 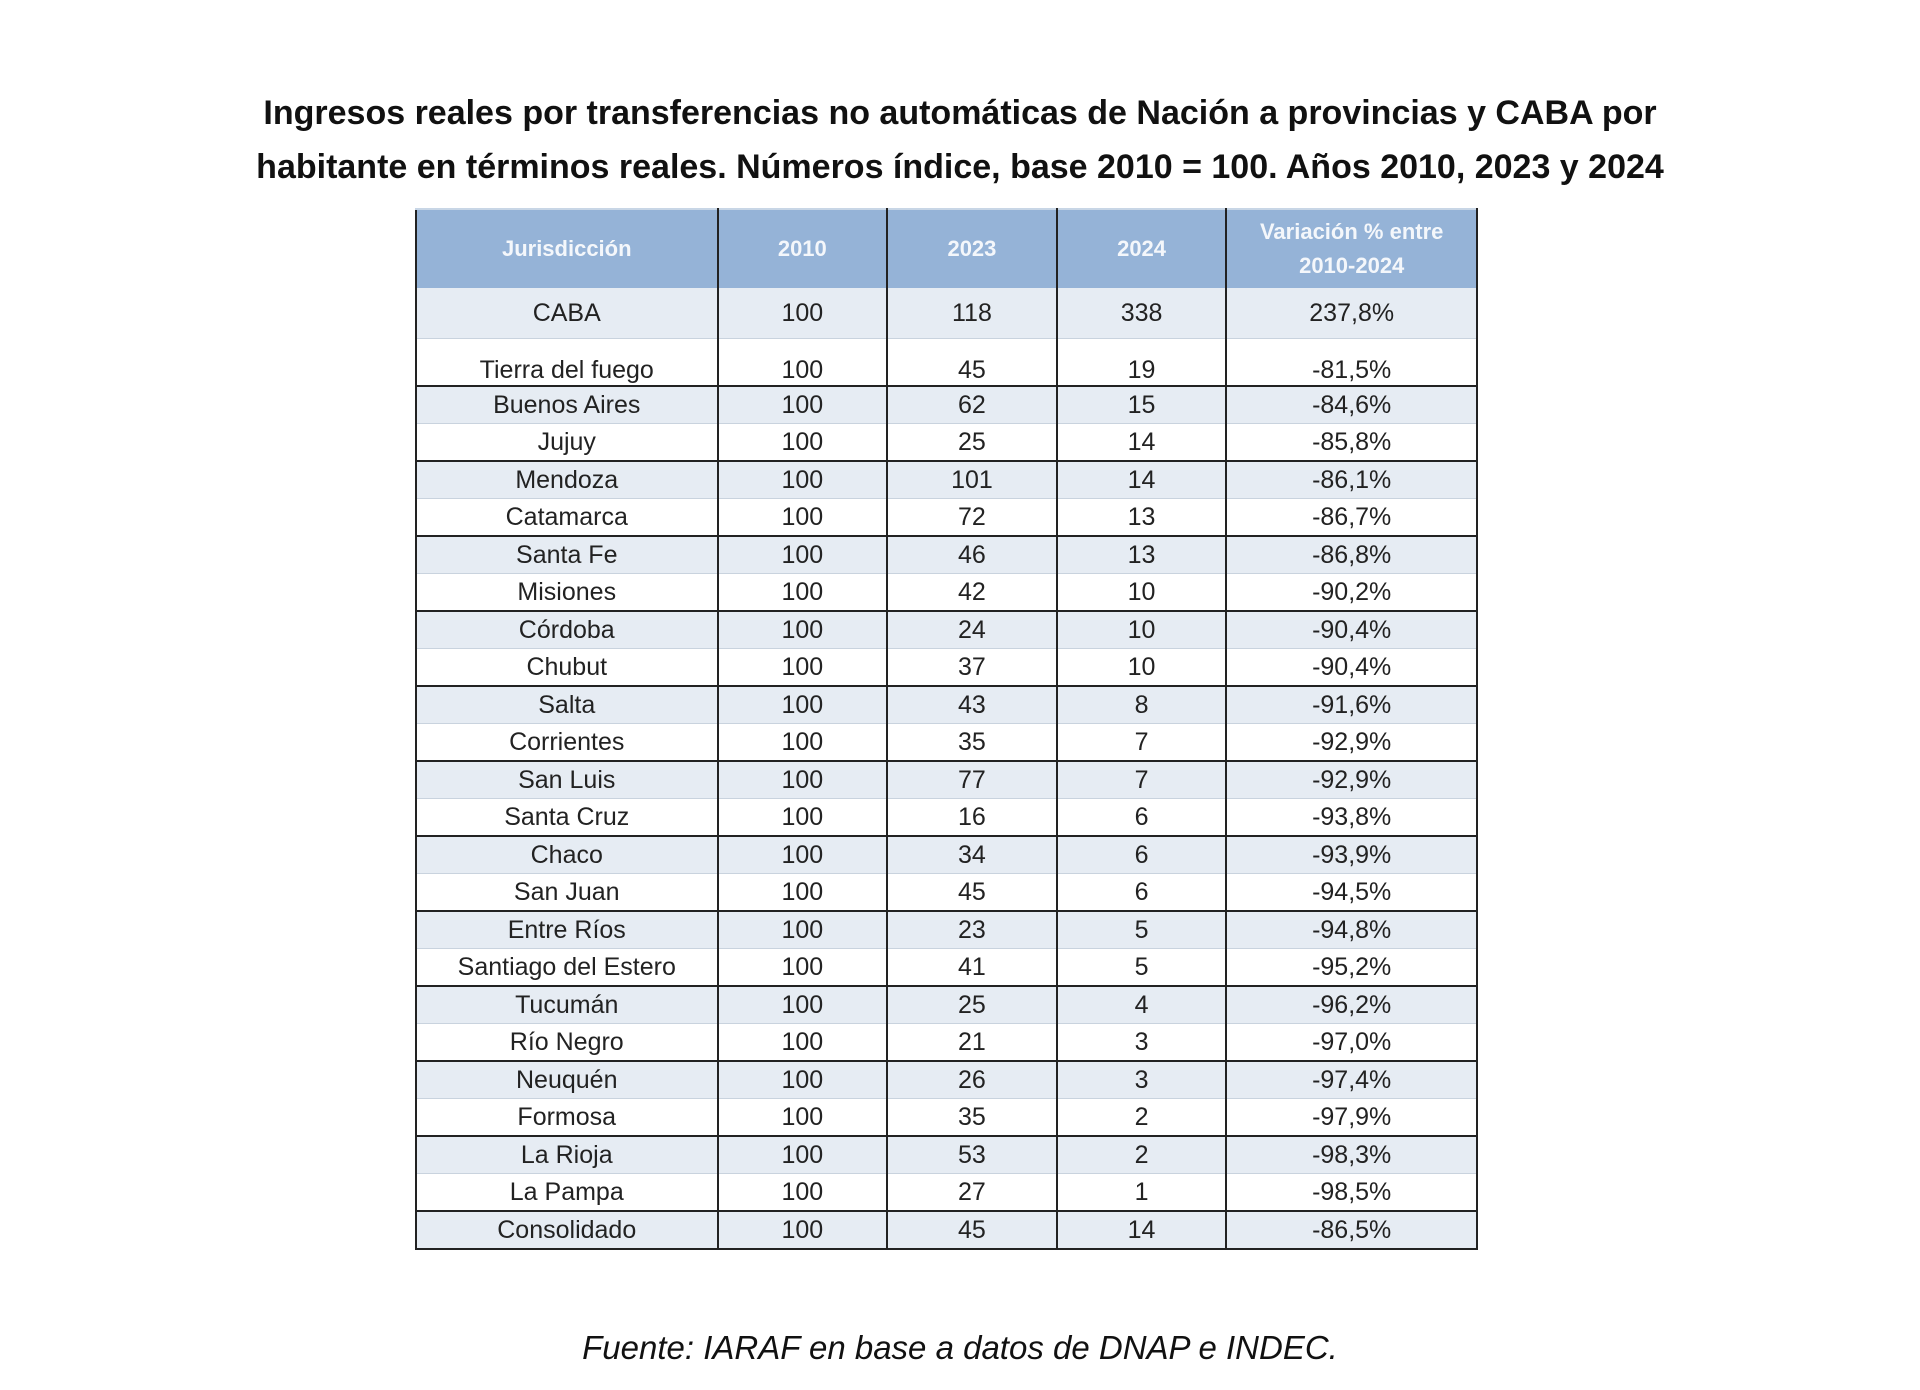 I want to click on table-row: La Pampa 100 27 1 -98,5%, so click(x=946, y=1192).